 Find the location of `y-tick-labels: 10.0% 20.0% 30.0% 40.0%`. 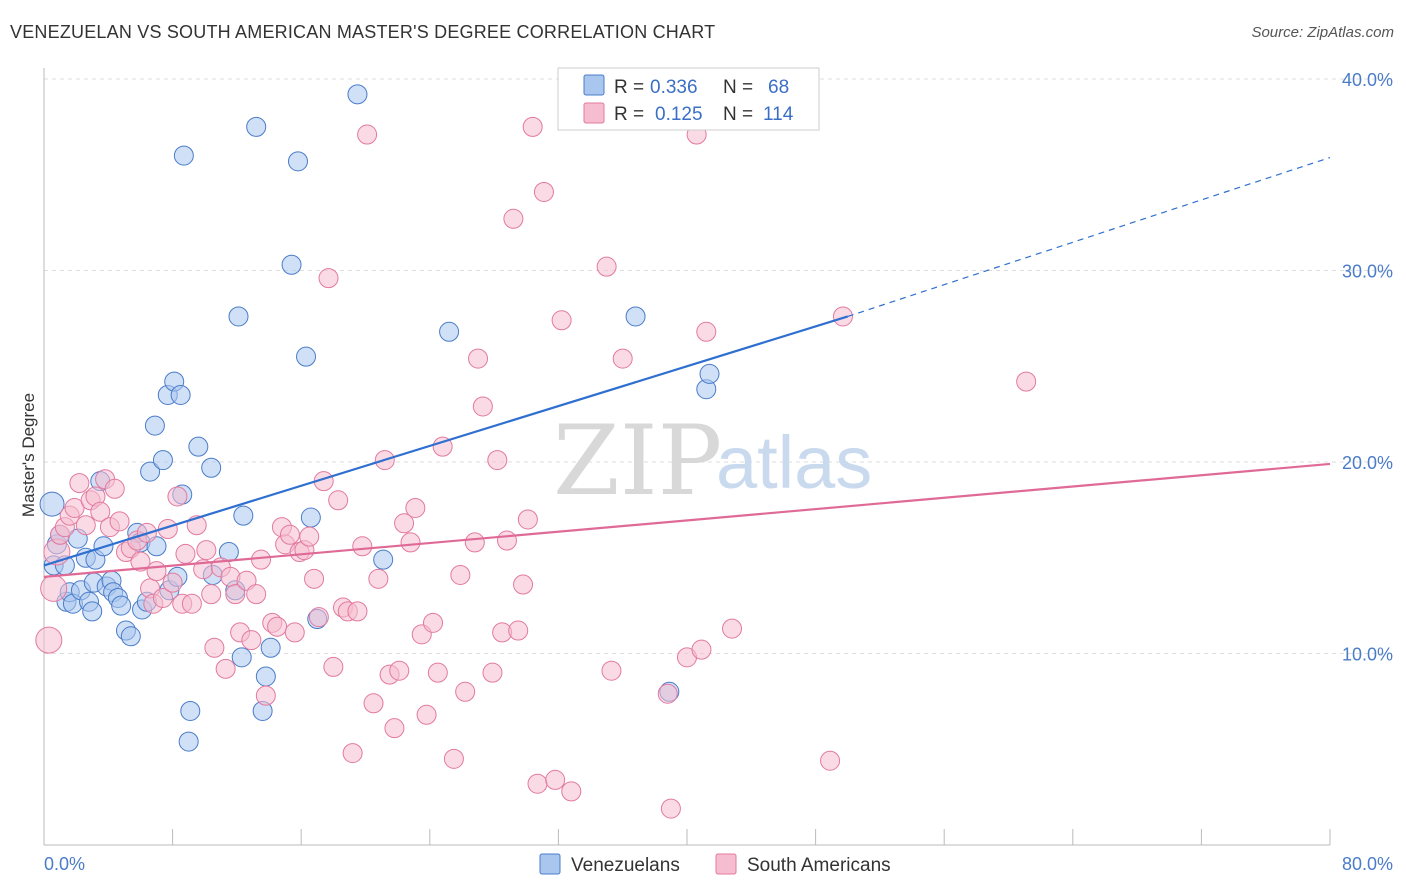

y-tick-labels: 10.0% 20.0% 30.0% 40.0% is located at coordinates (1367, 367).